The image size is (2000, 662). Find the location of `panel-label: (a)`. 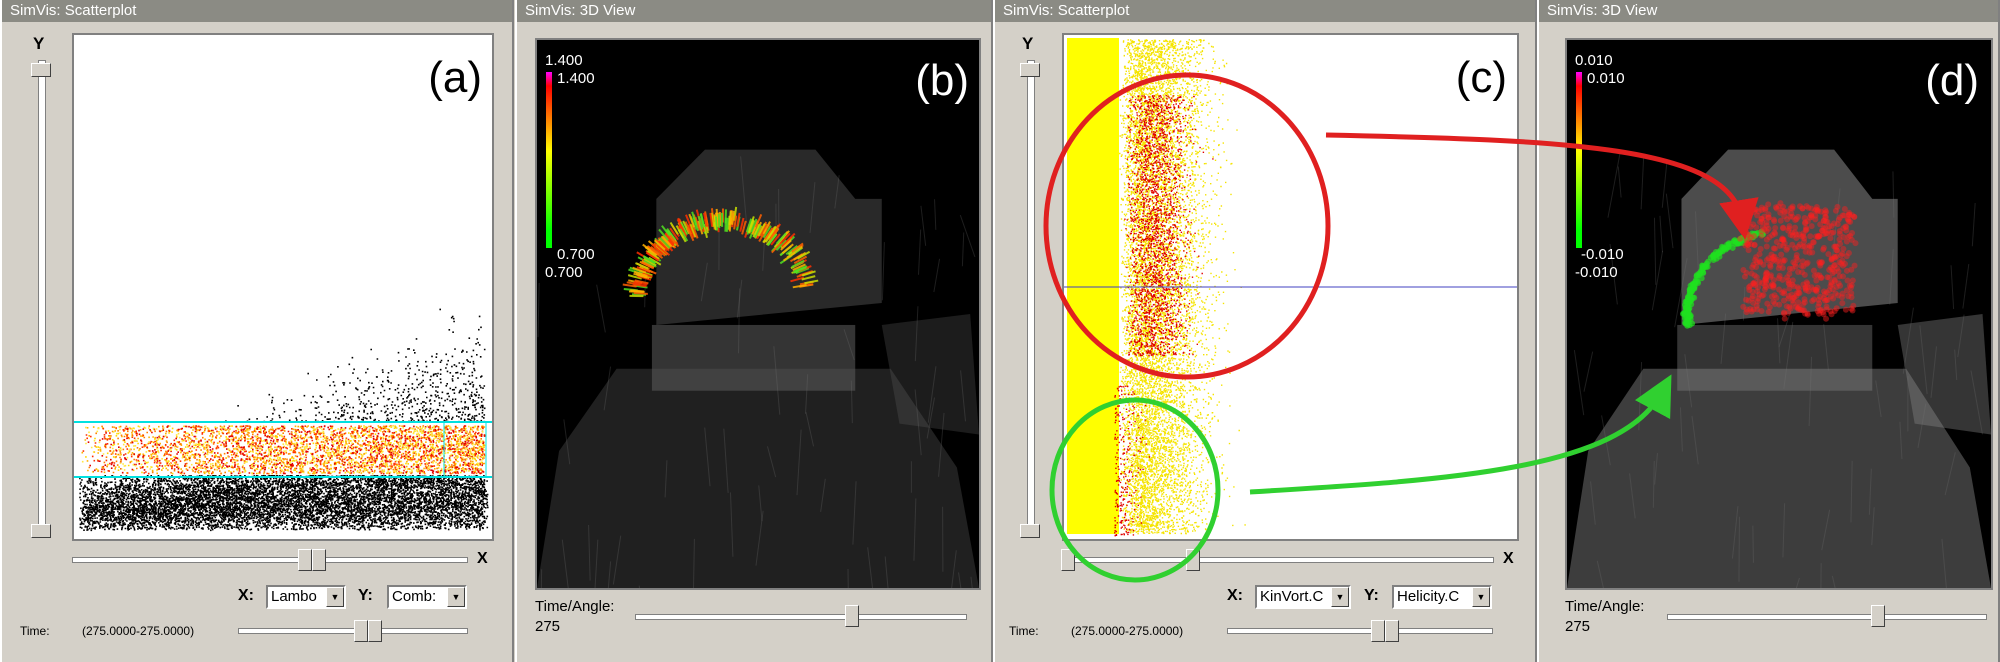

panel-label: (a) is located at coordinates (455, 77).